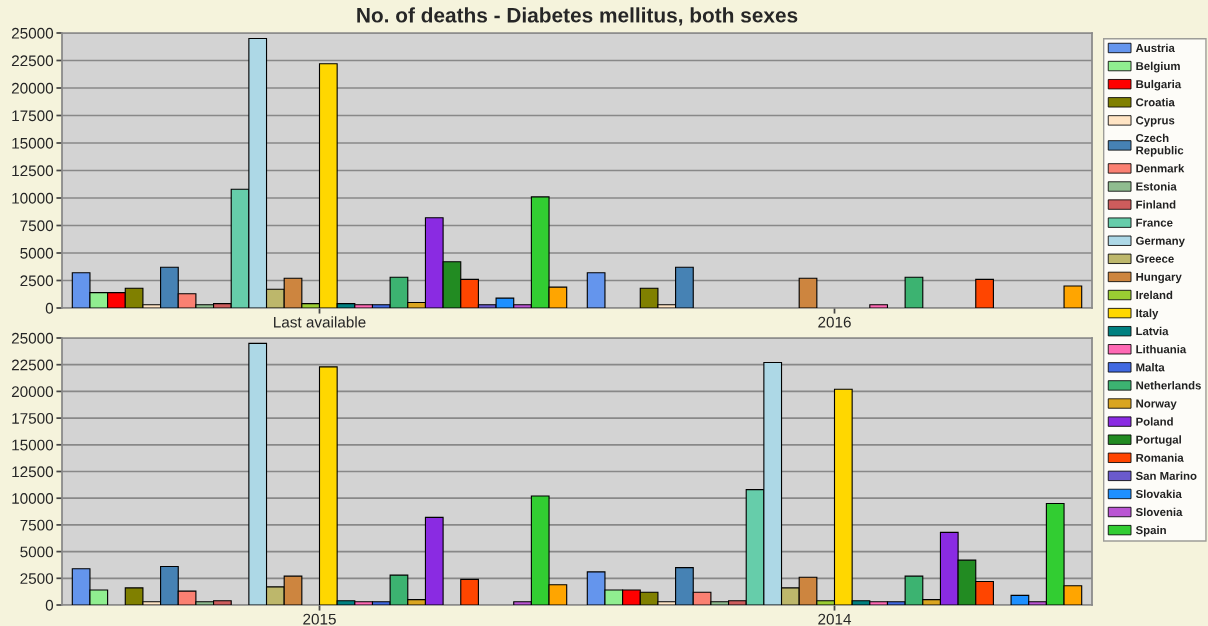 This screenshot has width=1208, height=626. What do you see at coordinates (1155, 258) in the screenshot?
I see `legend-label: Greece` at bounding box center [1155, 258].